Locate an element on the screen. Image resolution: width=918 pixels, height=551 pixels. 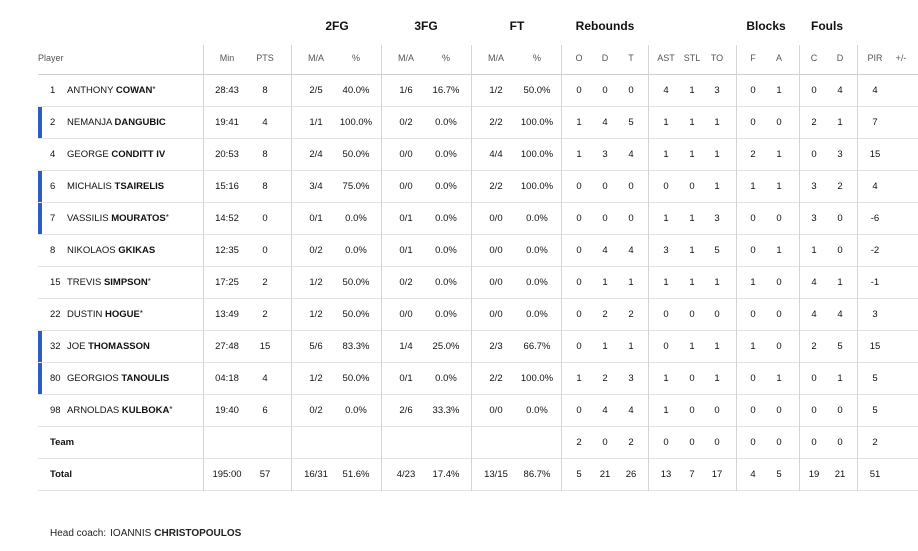
player-number: 2 is located at coordinates (53, 122).